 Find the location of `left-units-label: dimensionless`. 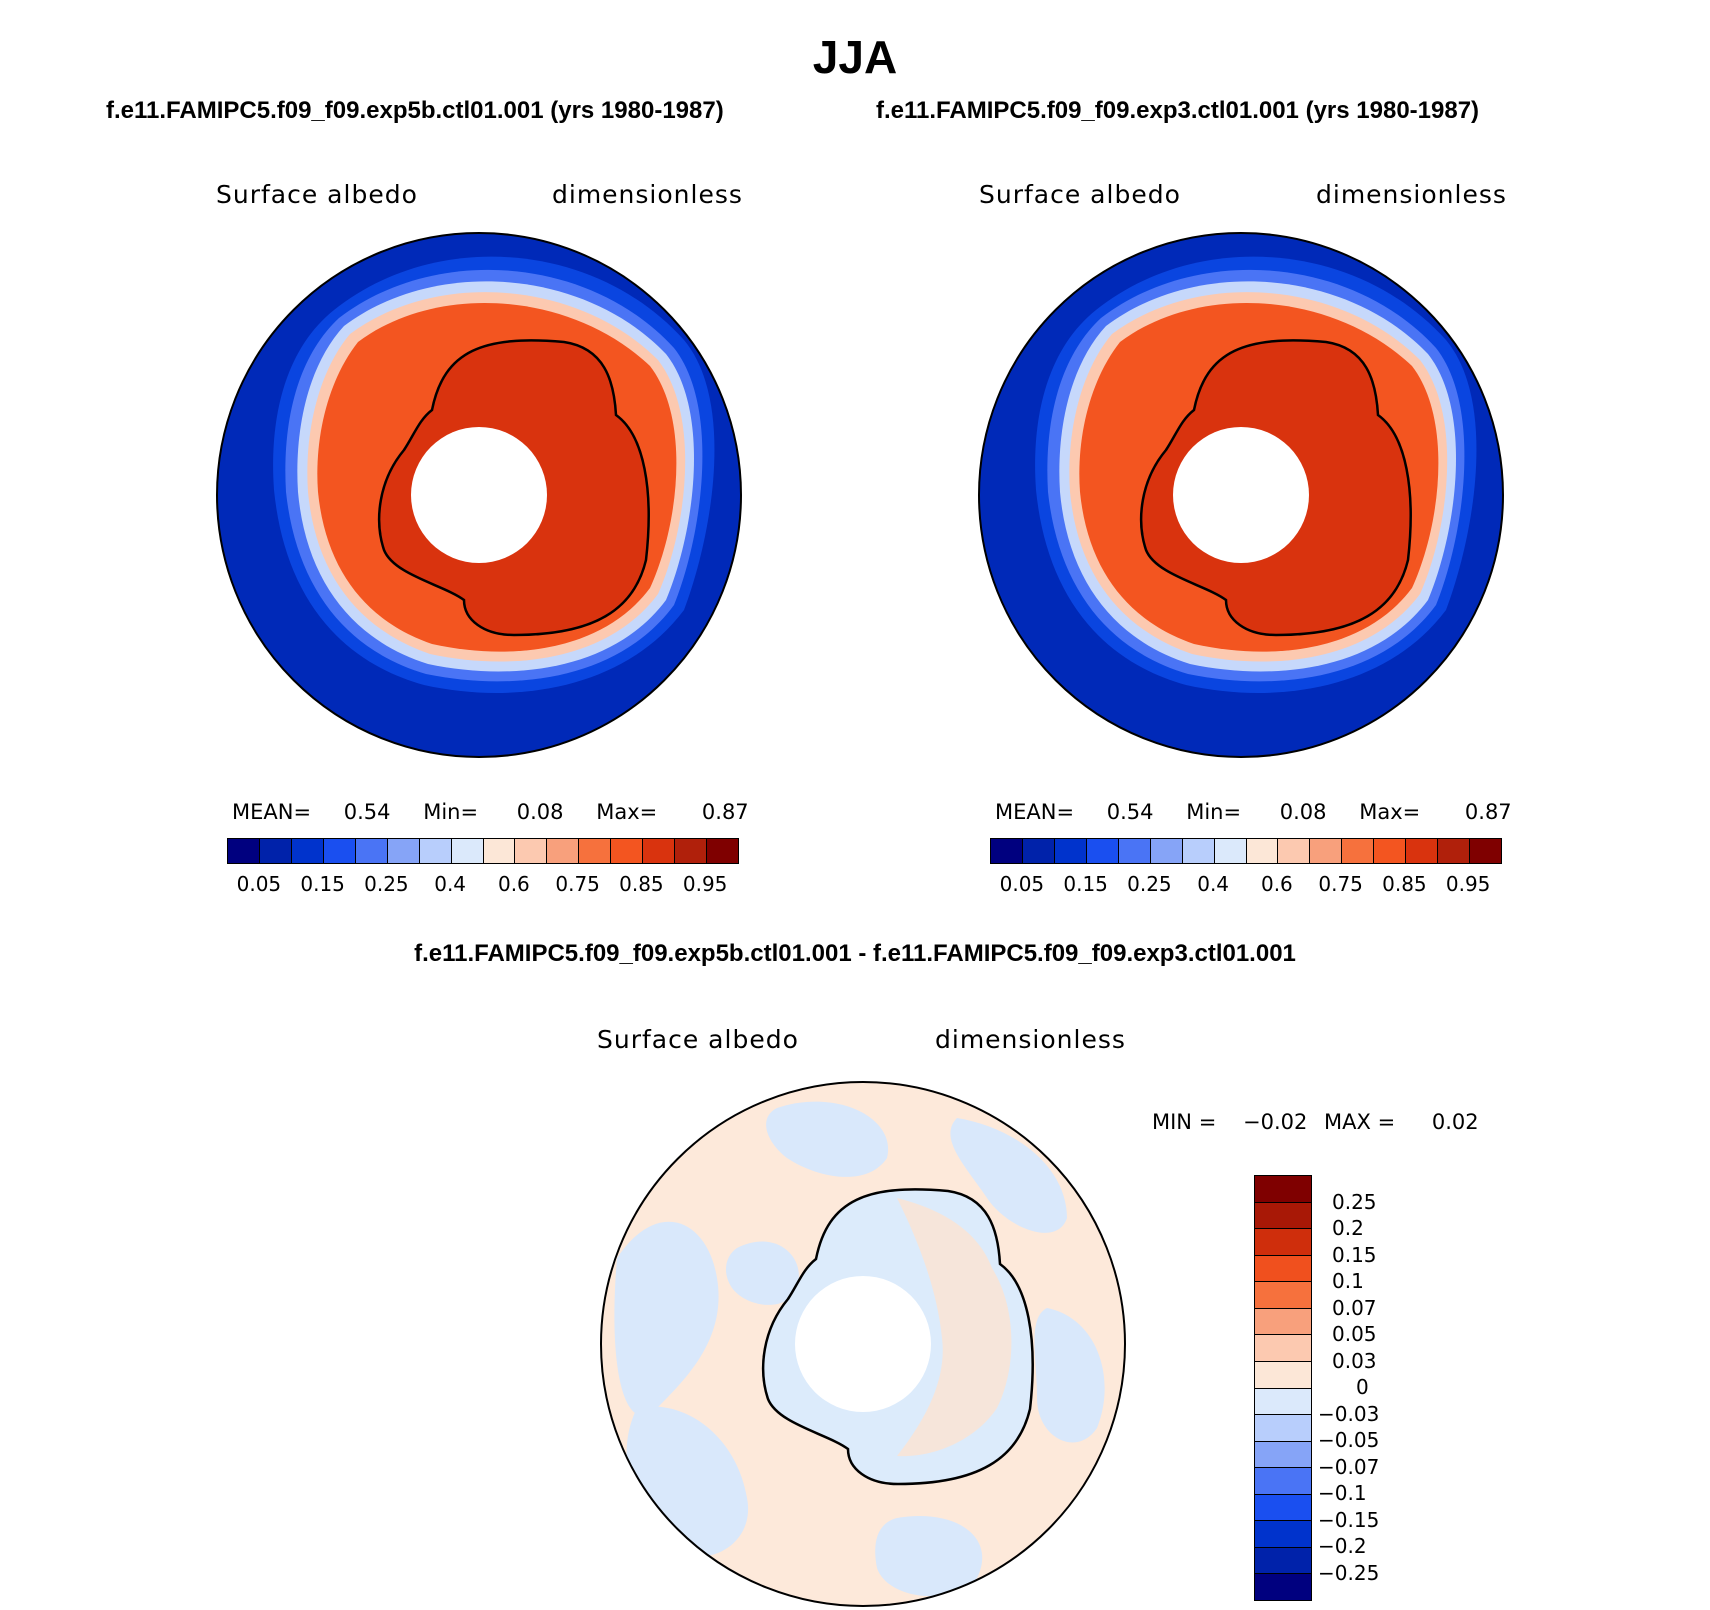

left-units-label: dimensionless is located at coordinates (647, 194).